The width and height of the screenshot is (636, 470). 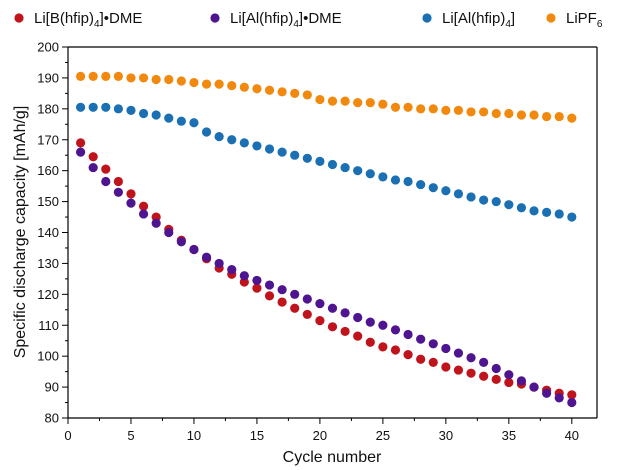 What do you see at coordinates (52, 387) in the screenshot?
I see `y-tick-label: 90` at bounding box center [52, 387].